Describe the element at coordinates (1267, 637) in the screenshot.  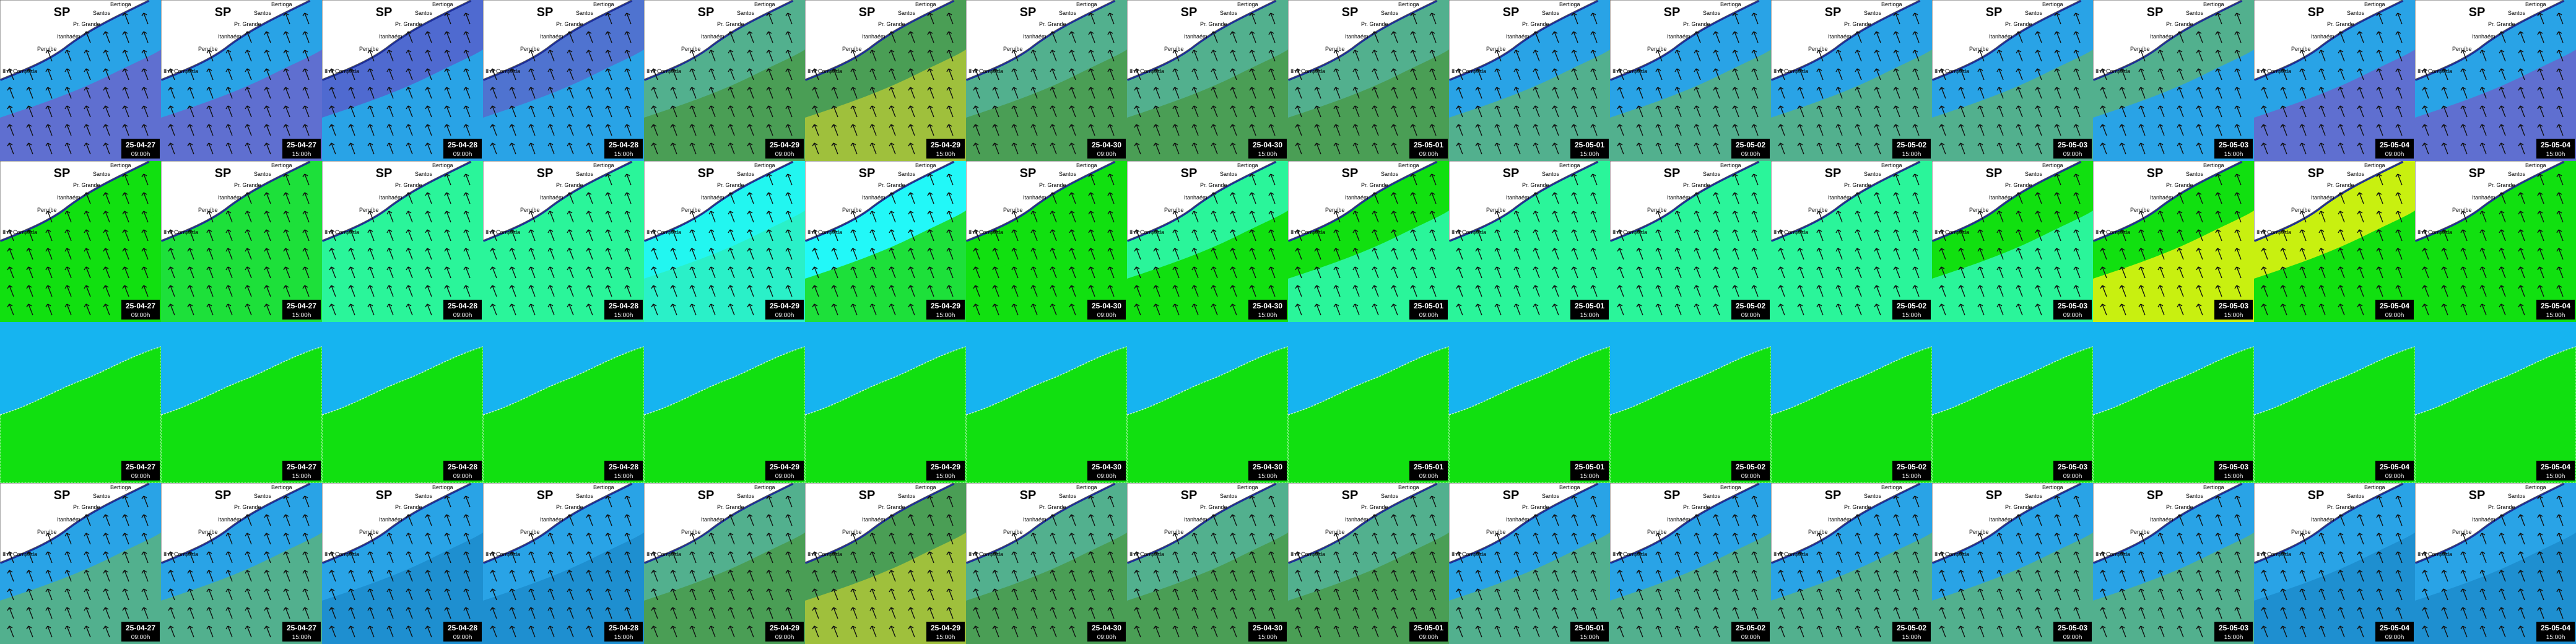
I see `time-label: 15:00h` at that location.